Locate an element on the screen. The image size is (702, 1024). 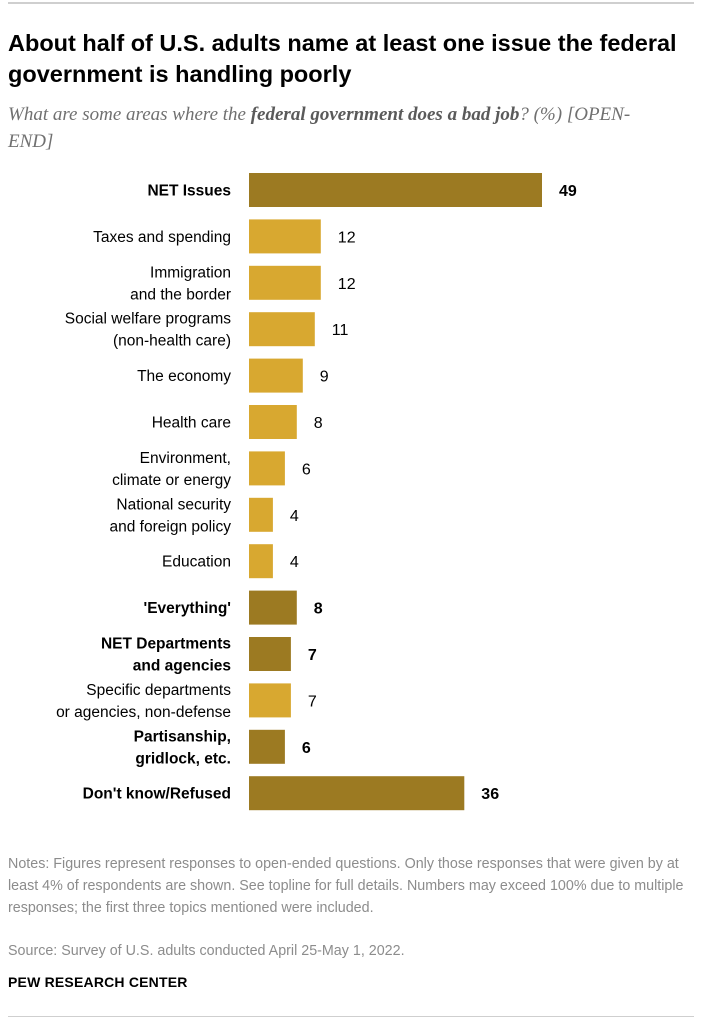
value-label-education: 4 is located at coordinates (294, 562).